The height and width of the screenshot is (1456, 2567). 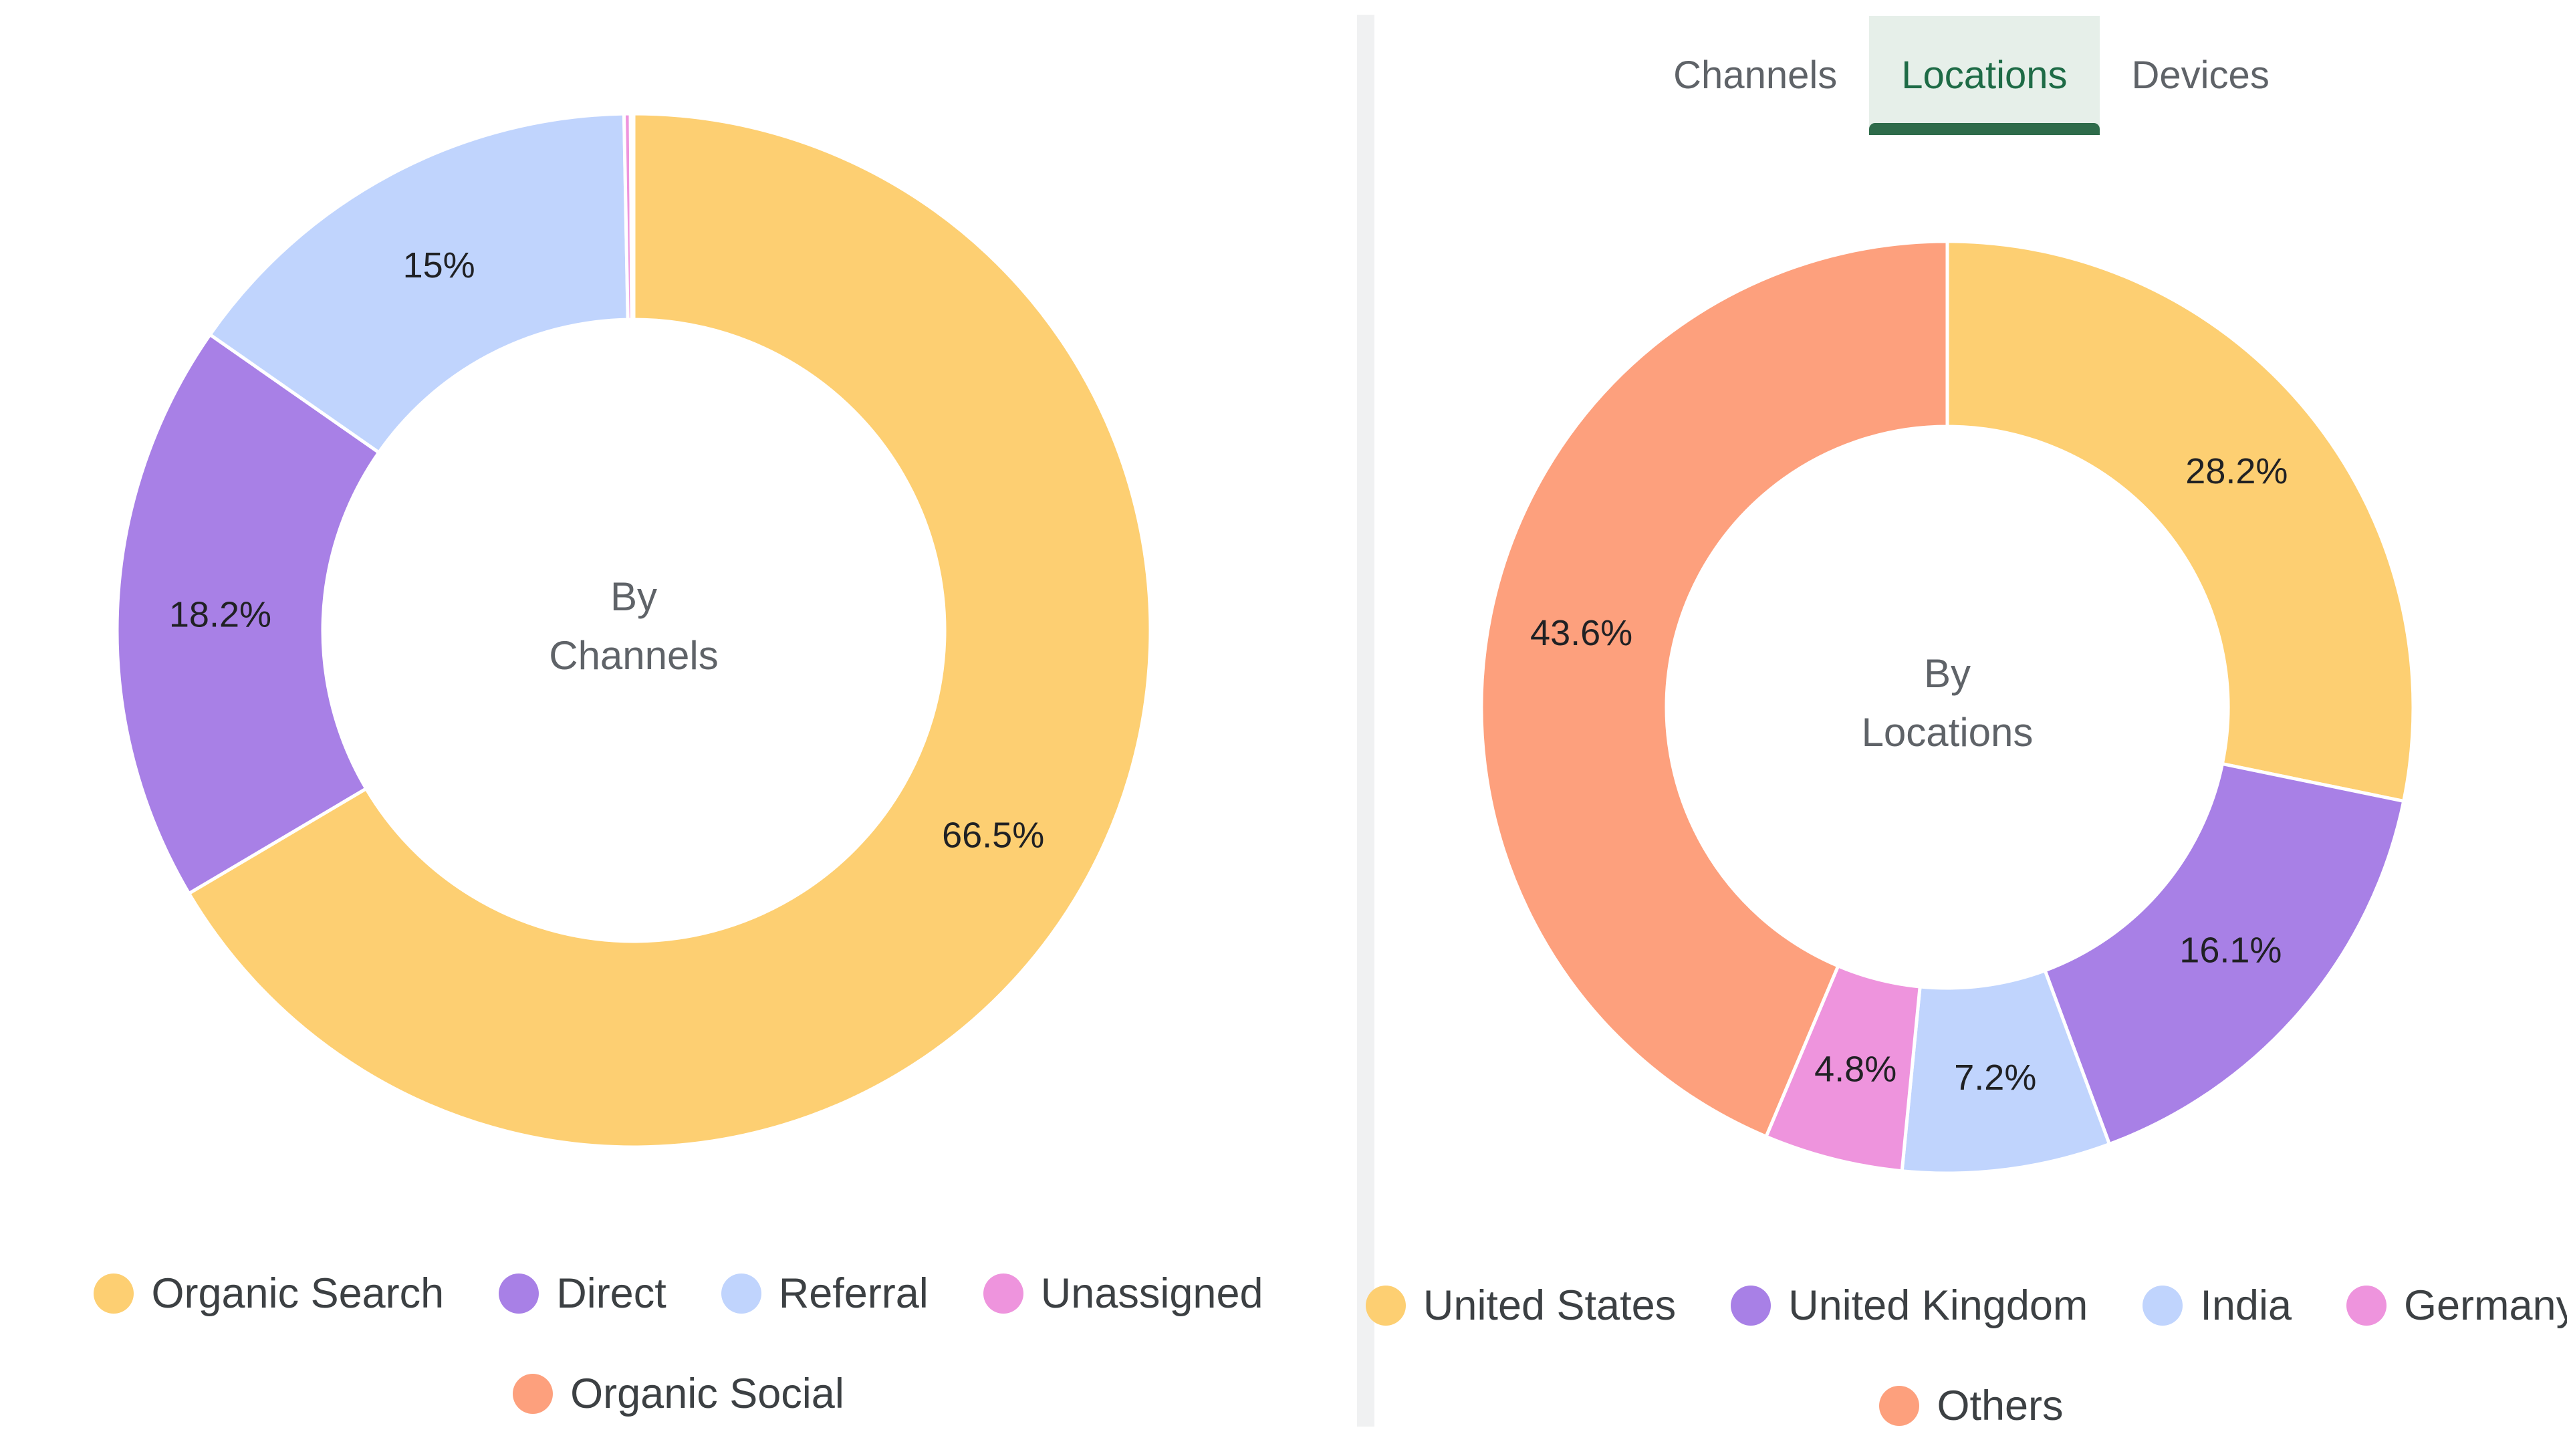 What do you see at coordinates (1938, 1305) in the screenshot?
I see `legend-label: United Kingdom` at bounding box center [1938, 1305].